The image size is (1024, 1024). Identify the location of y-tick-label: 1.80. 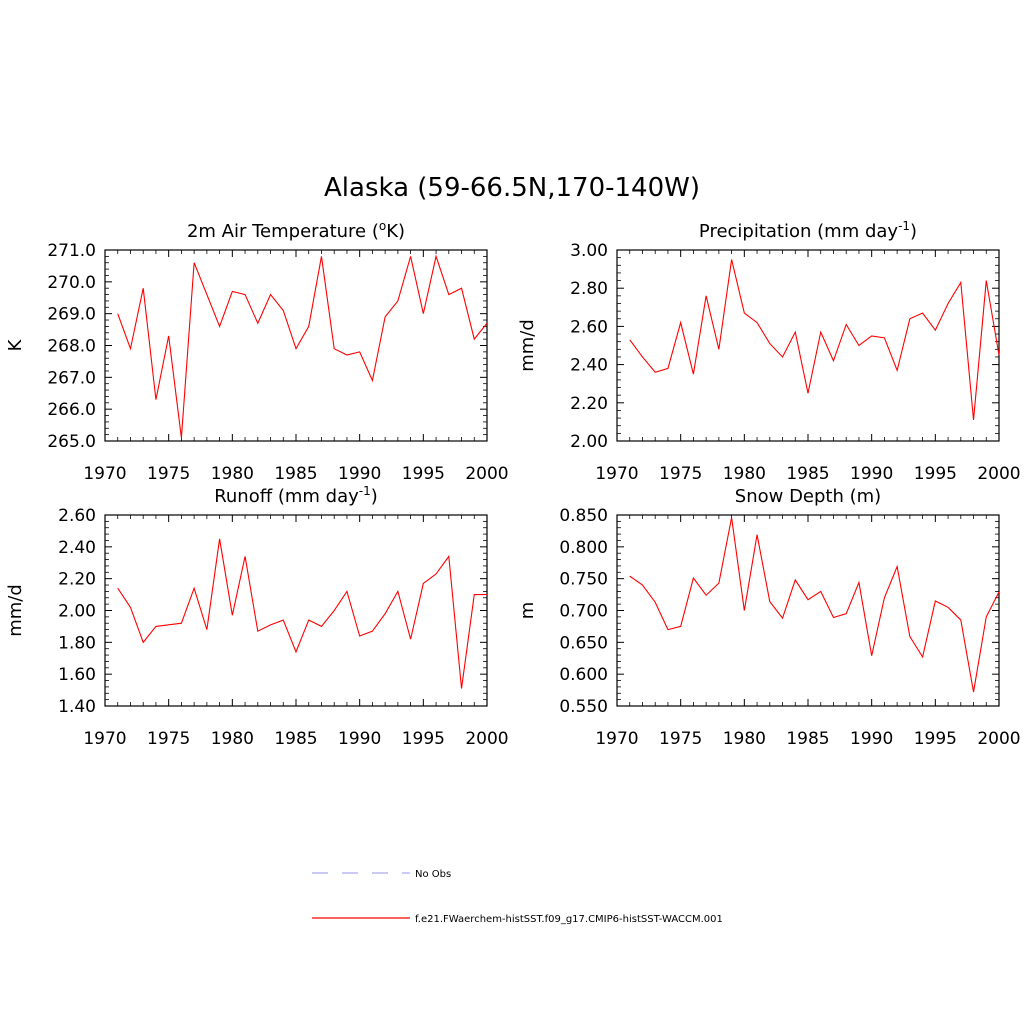
(77, 643).